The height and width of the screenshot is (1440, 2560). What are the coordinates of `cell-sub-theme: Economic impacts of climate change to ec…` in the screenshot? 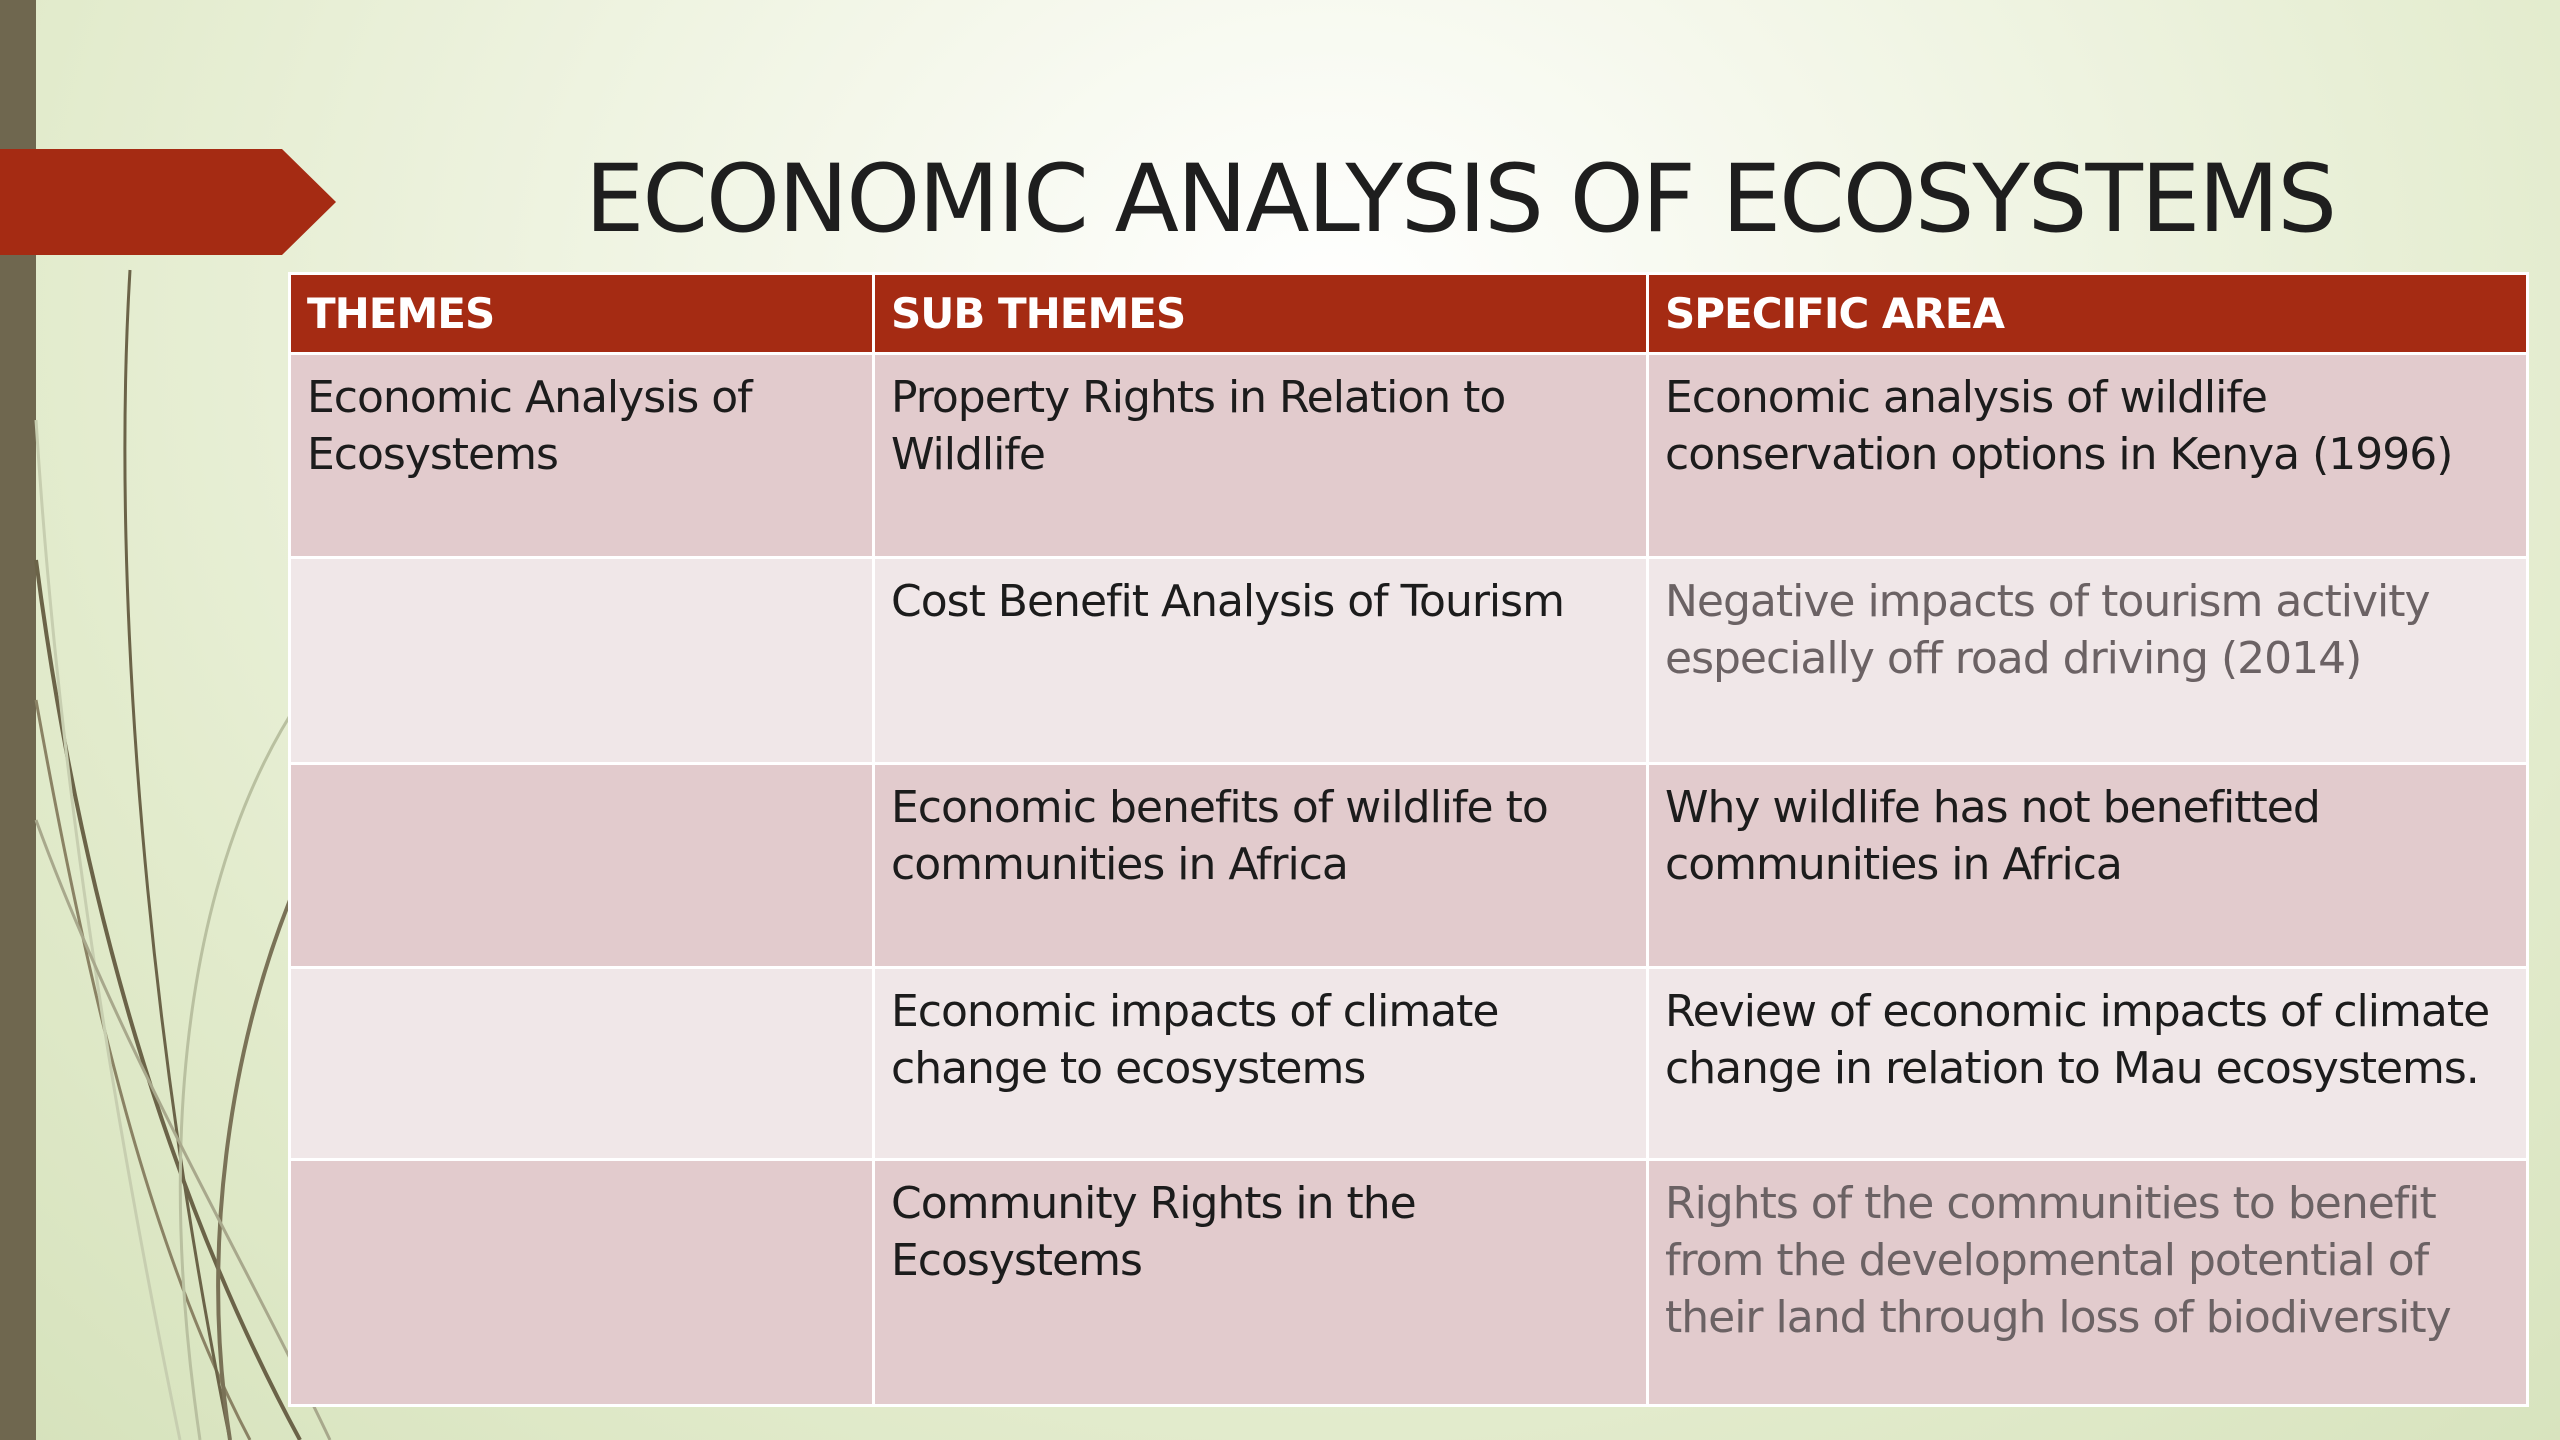 It's located at (1260, 1063).